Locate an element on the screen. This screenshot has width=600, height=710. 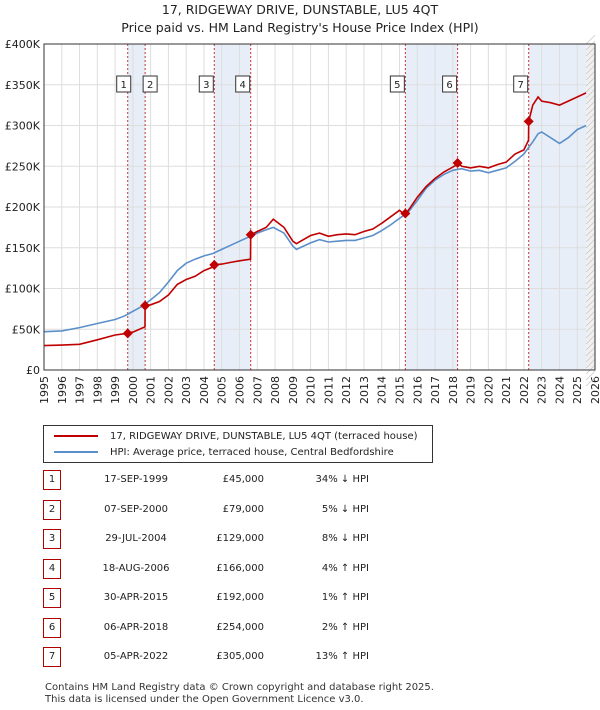
sale-hpi-diff: 4% ↑ HPI is located at coordinates (345, 568).